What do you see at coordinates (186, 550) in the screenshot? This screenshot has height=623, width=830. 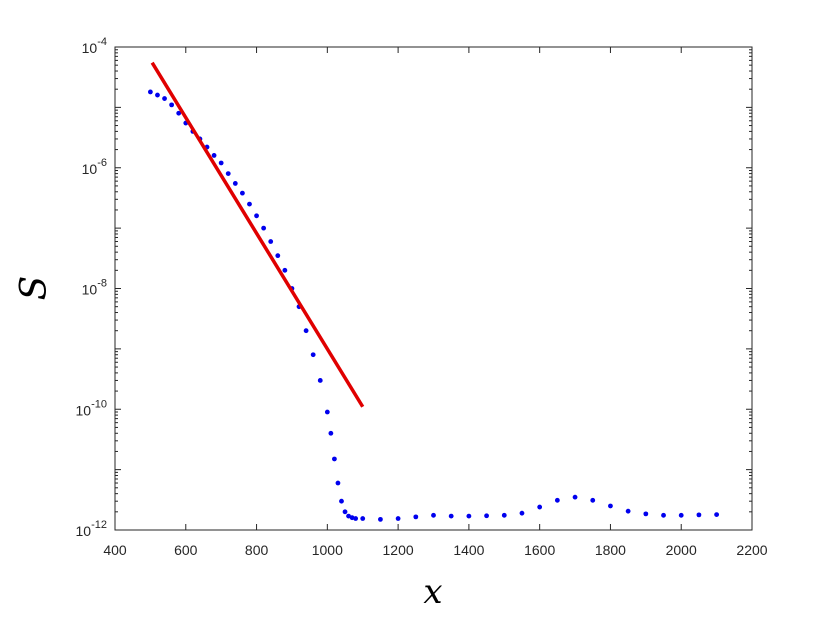 I see `x-tick-label: 600` at bounding box center [186, 550].